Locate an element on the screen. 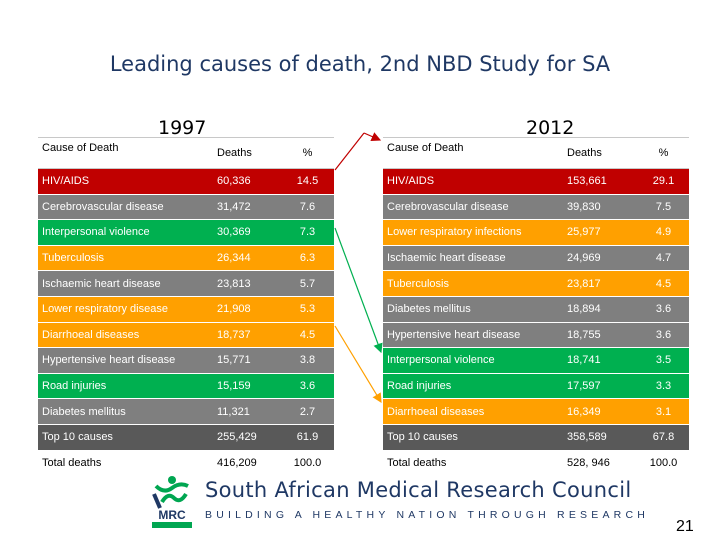 The width and height of the screenshot is (720, 540). cell-cause: Lower respiratory disease is located at coordinates (105, 309).